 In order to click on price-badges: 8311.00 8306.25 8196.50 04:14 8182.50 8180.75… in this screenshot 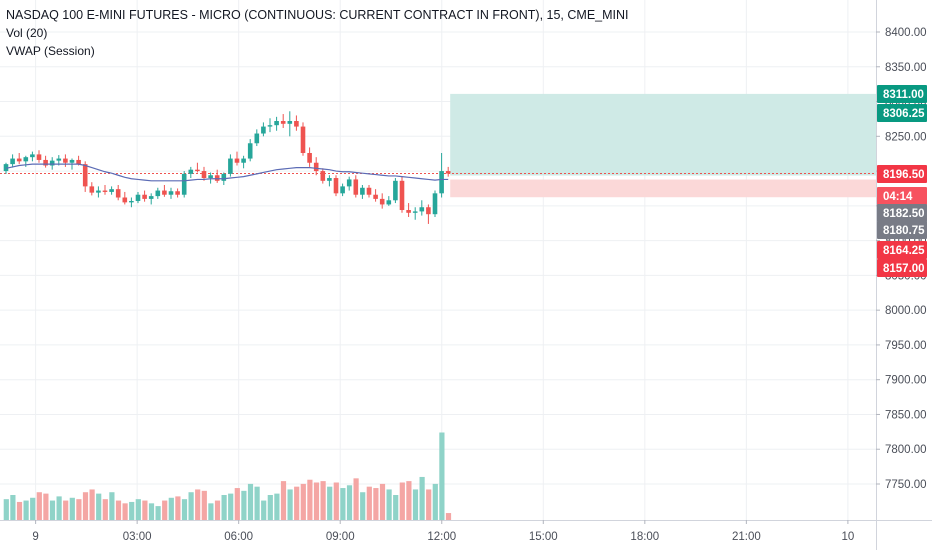, I will do `click(902, 181)`.